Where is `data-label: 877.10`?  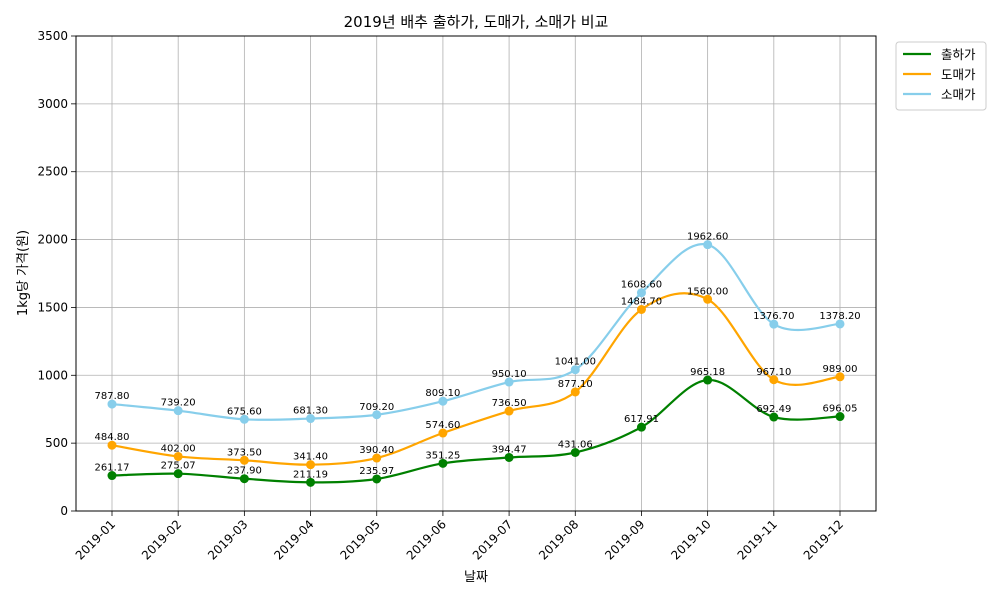 data-label: 877.10 is located at coordinates (575, 384).